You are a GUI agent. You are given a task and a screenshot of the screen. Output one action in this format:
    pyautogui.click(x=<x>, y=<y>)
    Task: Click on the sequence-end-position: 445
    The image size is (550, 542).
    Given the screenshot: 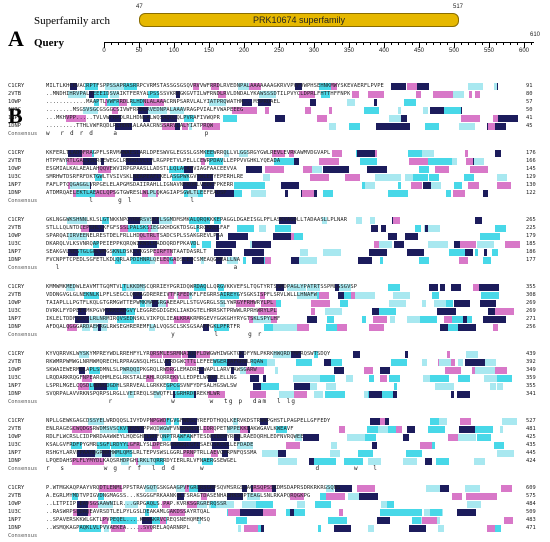 What is the action you would take?
    pyautogui.click(x=531, y=453)
    